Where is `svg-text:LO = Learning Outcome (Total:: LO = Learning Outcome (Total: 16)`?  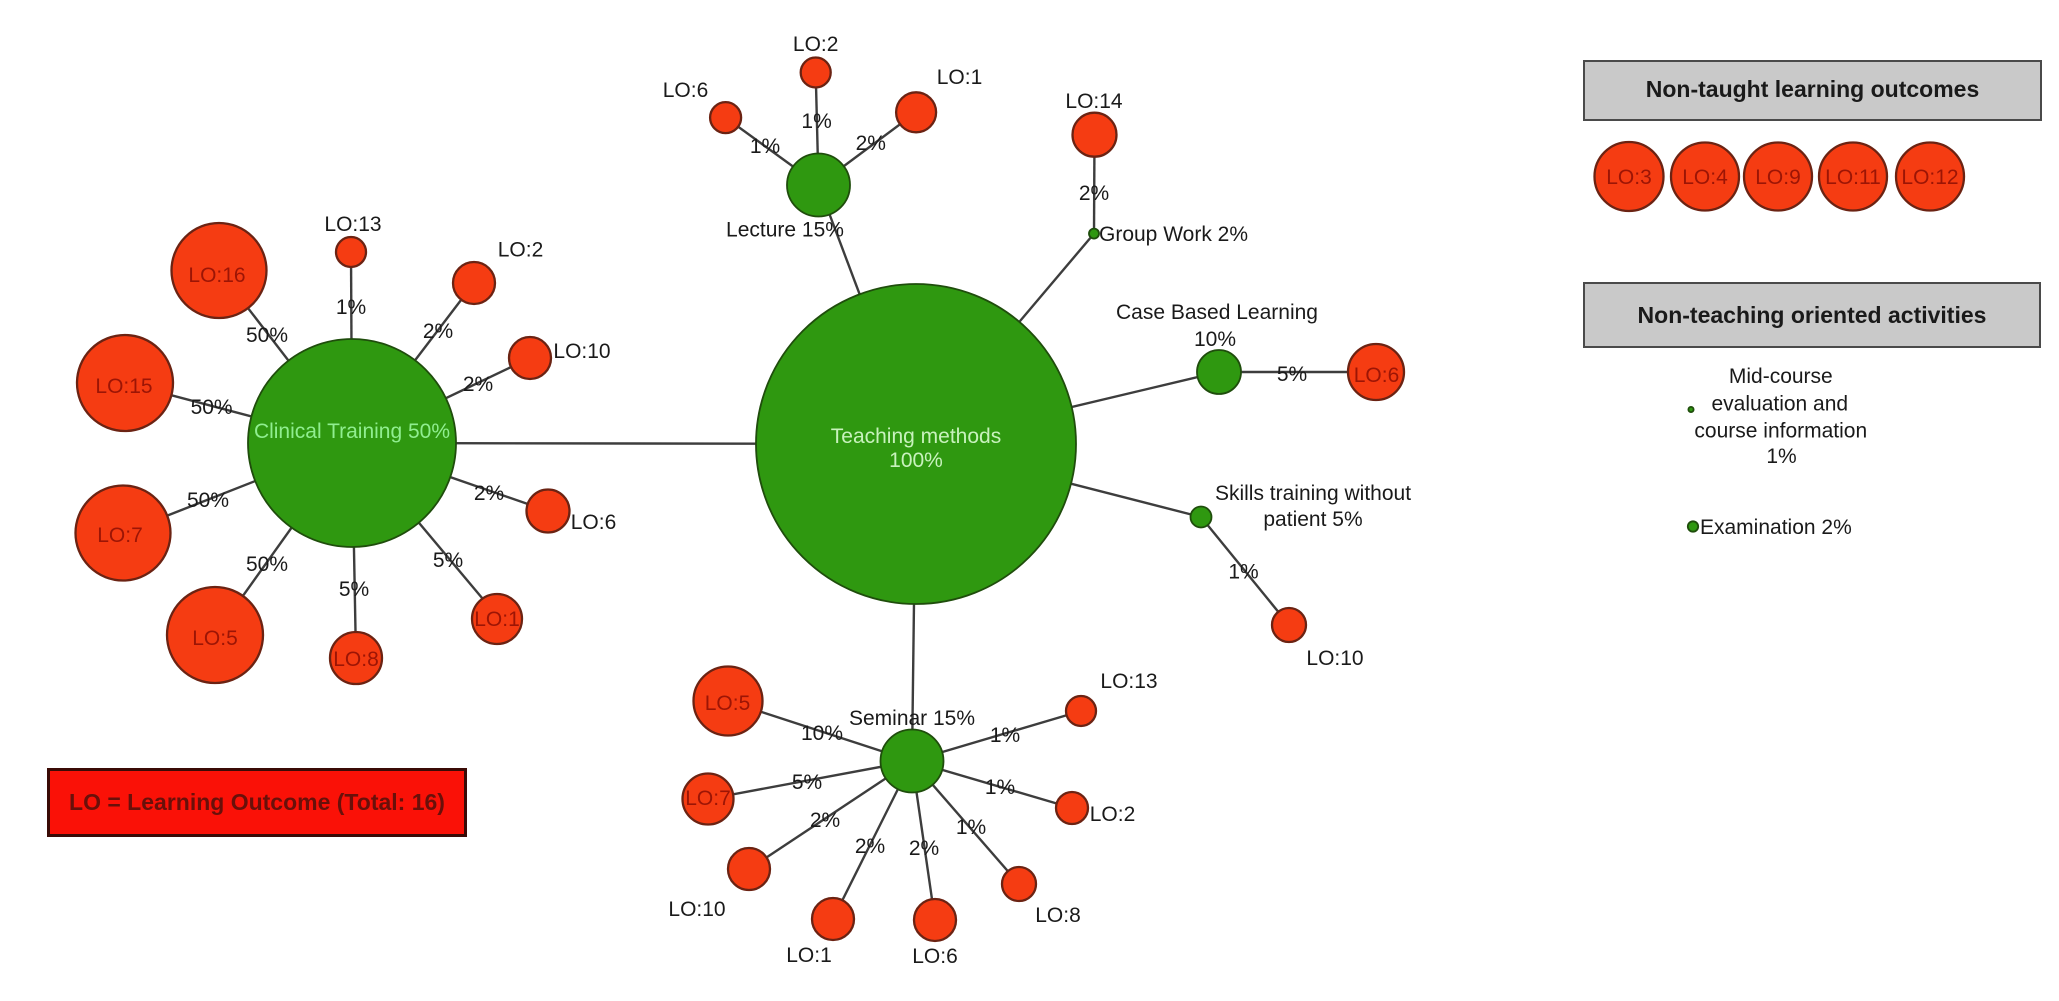 svg-text:LO = Learning Outcome (Total:: LO = Learning Outcome (Total: 16) is located at coordinates (257, 802).